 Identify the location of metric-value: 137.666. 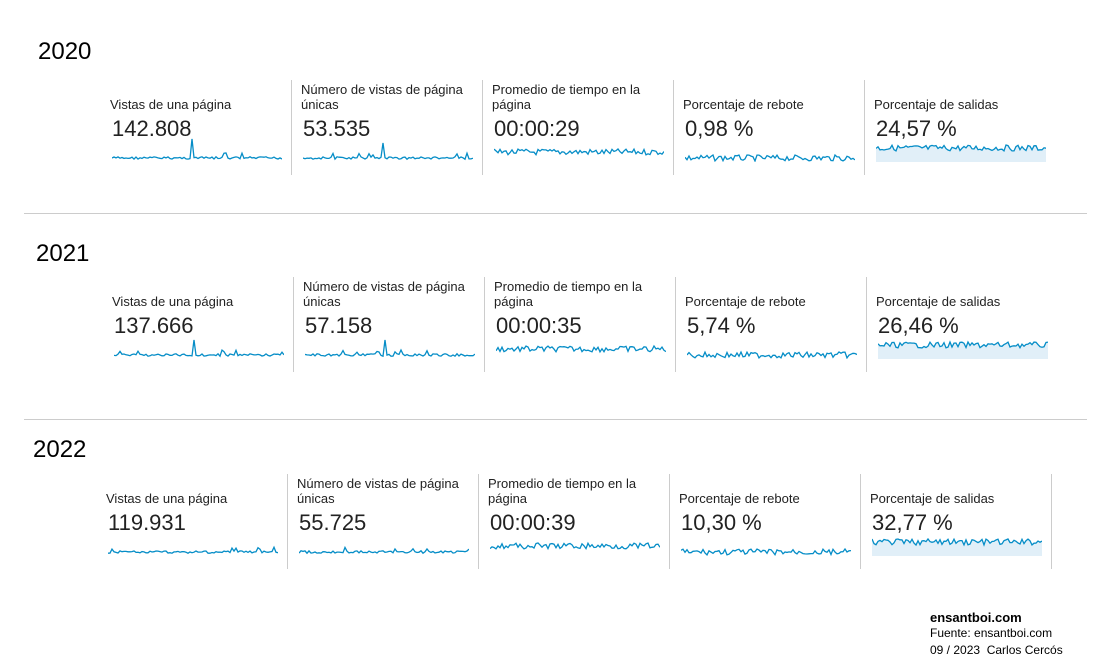
(154, 325).